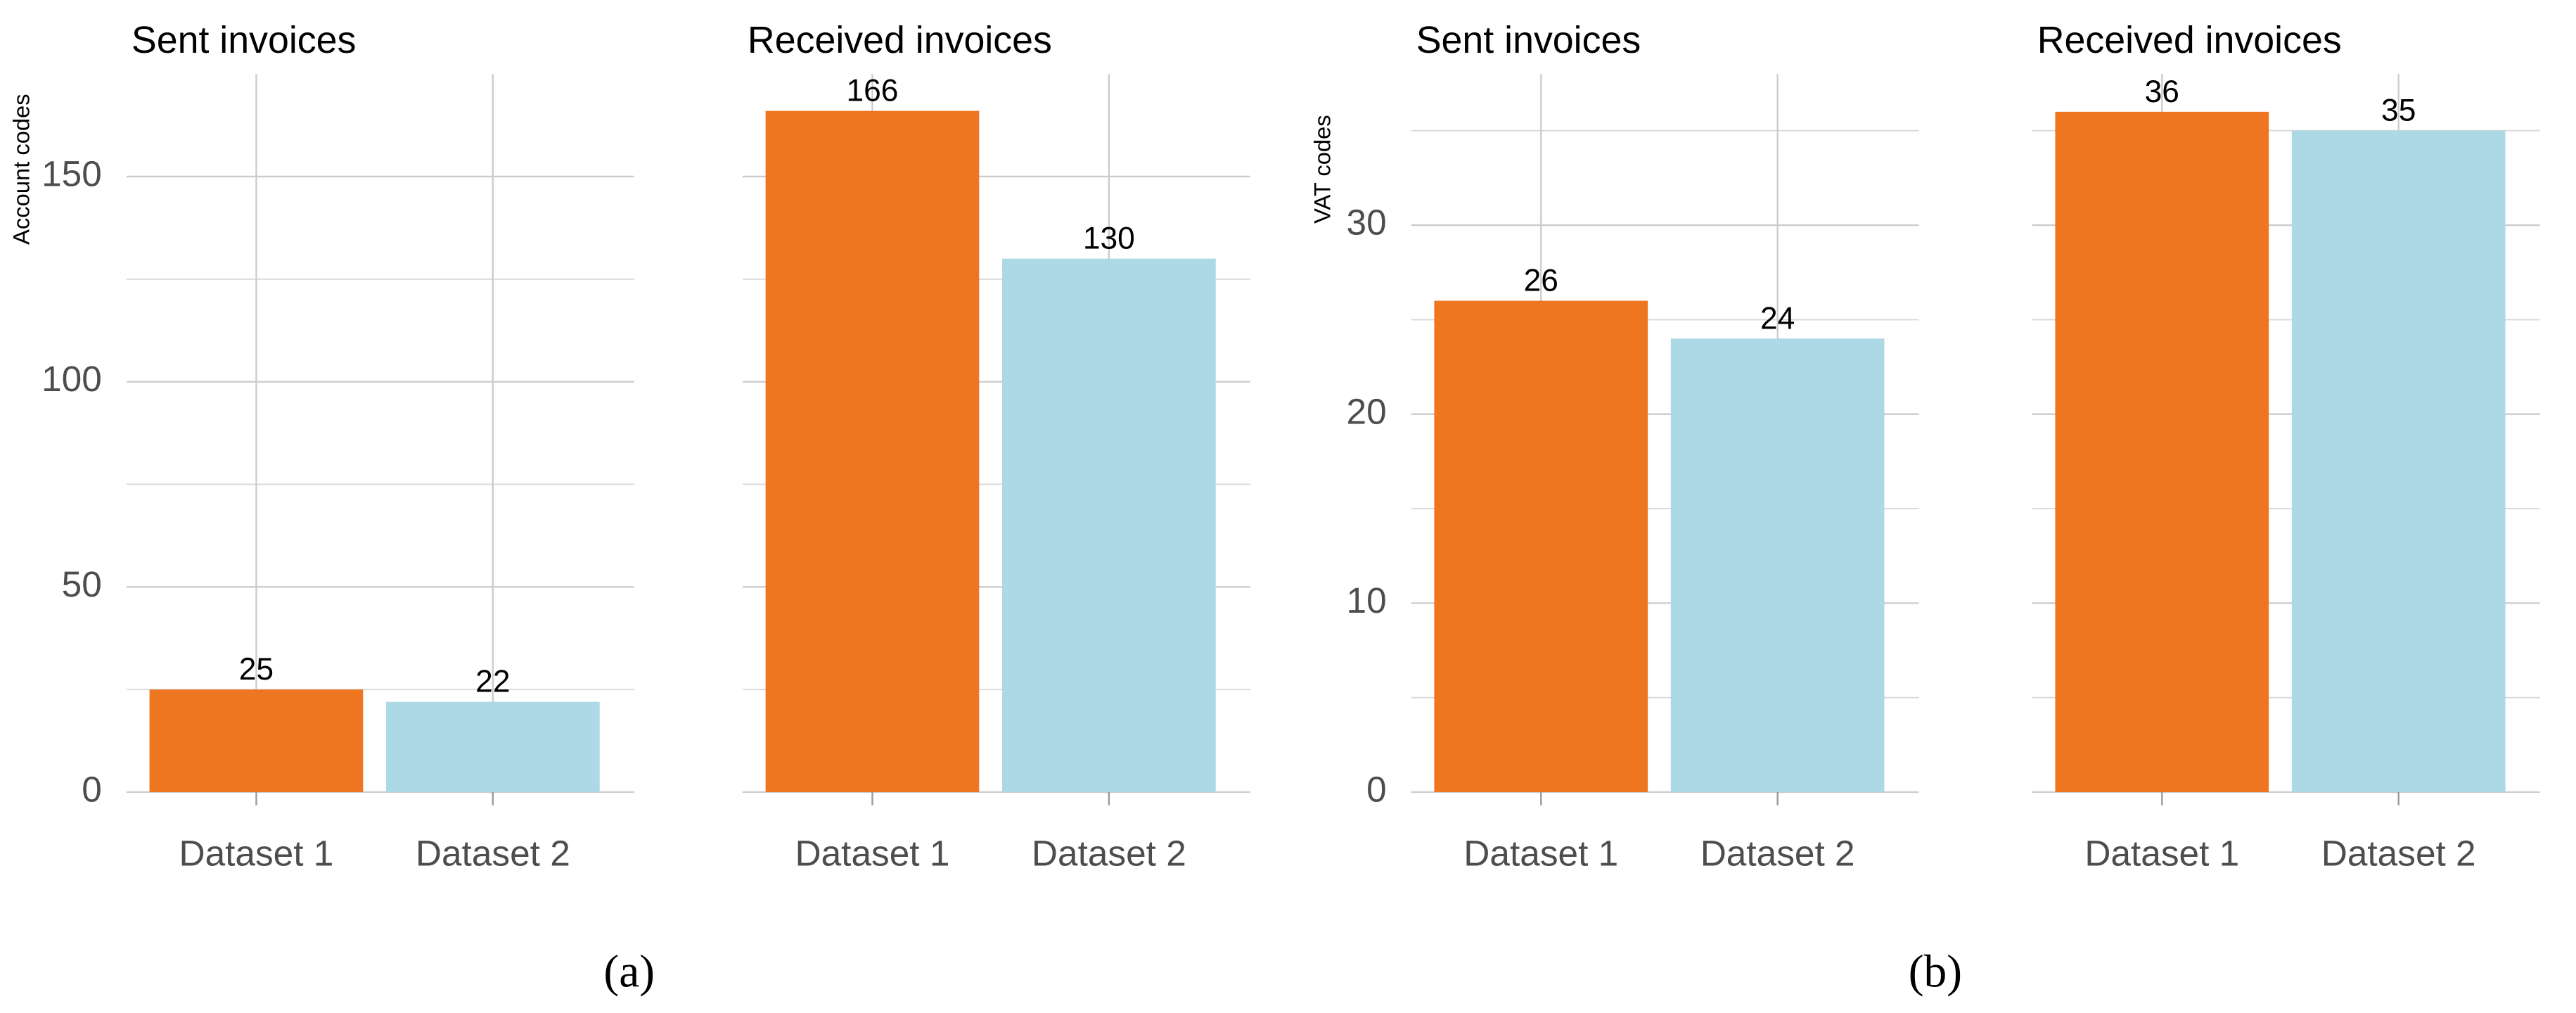 Image resolution: width=2576 pixels, height=1013 pixels. What do you see at coordinates (82, 583) in the screenshot?
I see `y-tick-label: 50` at bounding box center [82, 583].